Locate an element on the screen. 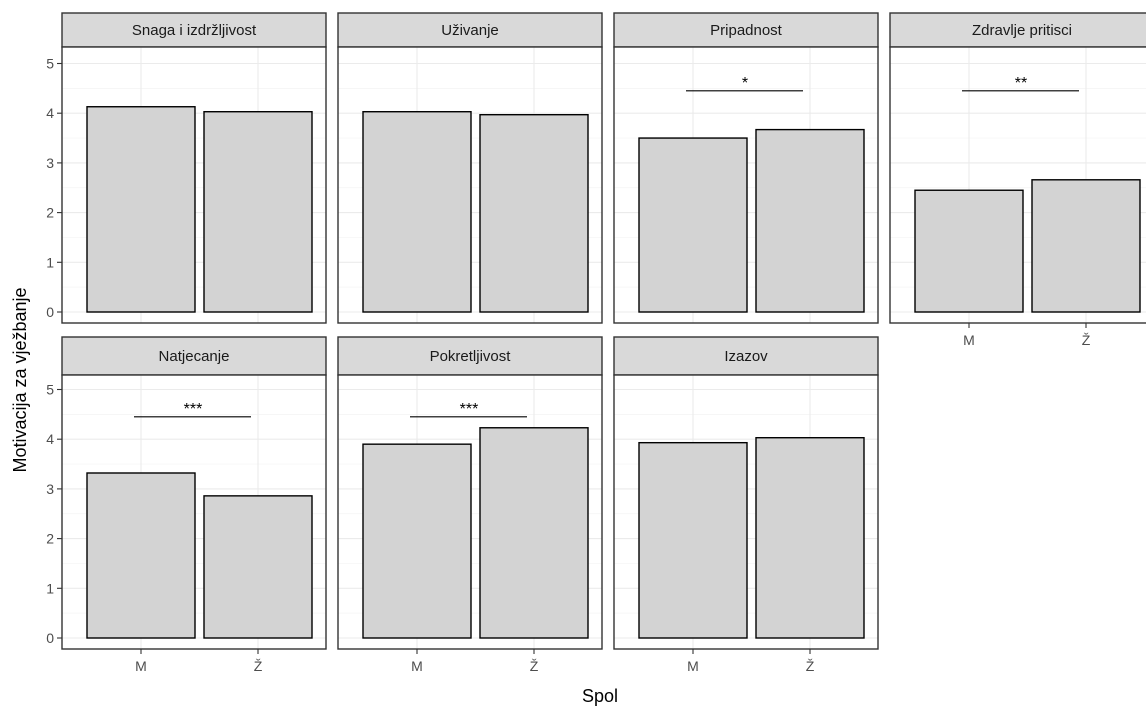  facet-title: Natjecanje is located at coordinates (194, 356).